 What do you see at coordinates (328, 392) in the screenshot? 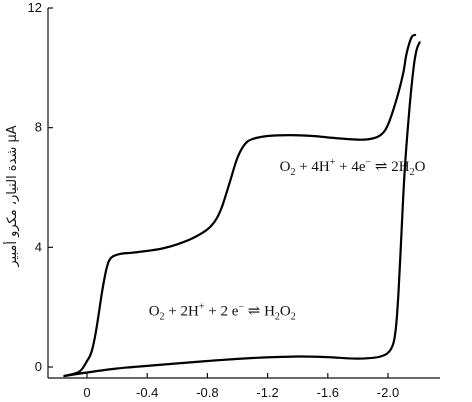
I see `x-tick-label: -1.6` at bounding box center [328, 392].